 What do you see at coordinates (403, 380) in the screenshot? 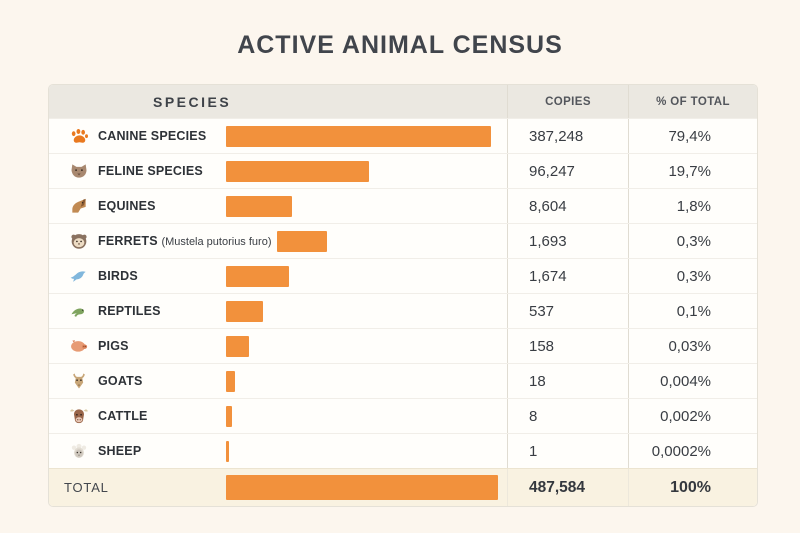
I see `table-row: GOATS 18 0,004%` at bounding box center [403, 380].